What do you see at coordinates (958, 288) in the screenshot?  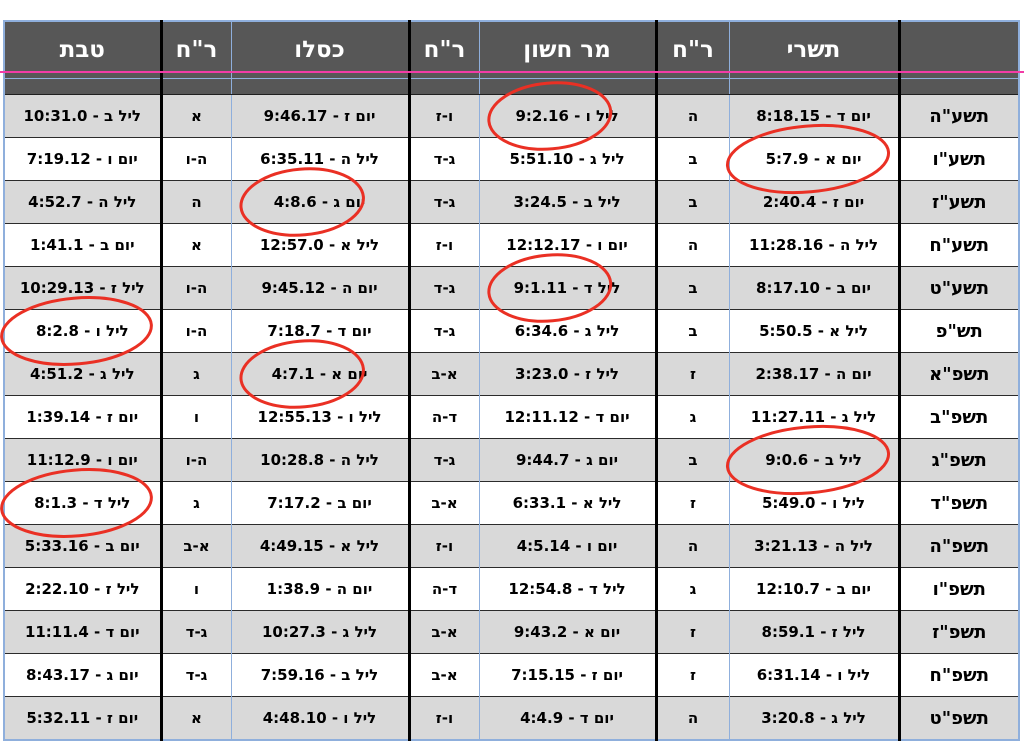 I see `cell-year: תשע"ט` at bounding box center [958, 288].